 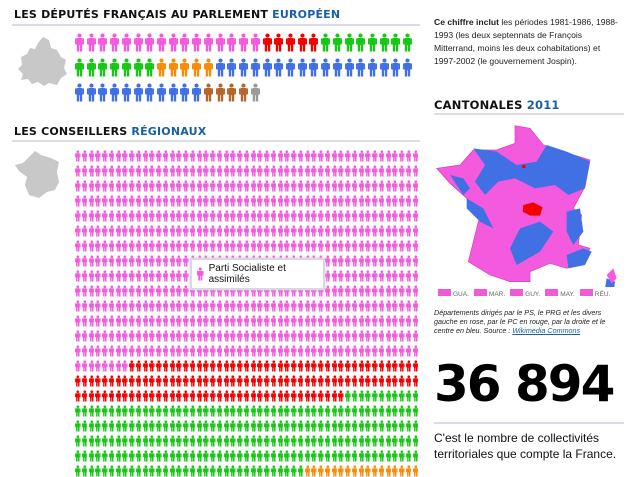 I want to click on wikimedia-link: Wikimedia Commons, so click(x=546, y=330).